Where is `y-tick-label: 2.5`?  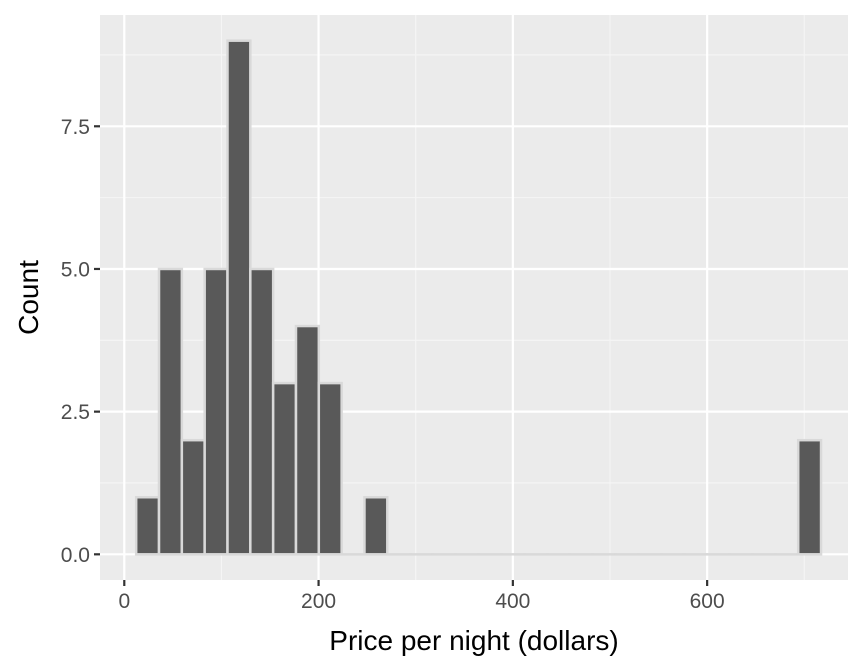
y-tick-label: 2.5 is located at coordinates (75, 412).